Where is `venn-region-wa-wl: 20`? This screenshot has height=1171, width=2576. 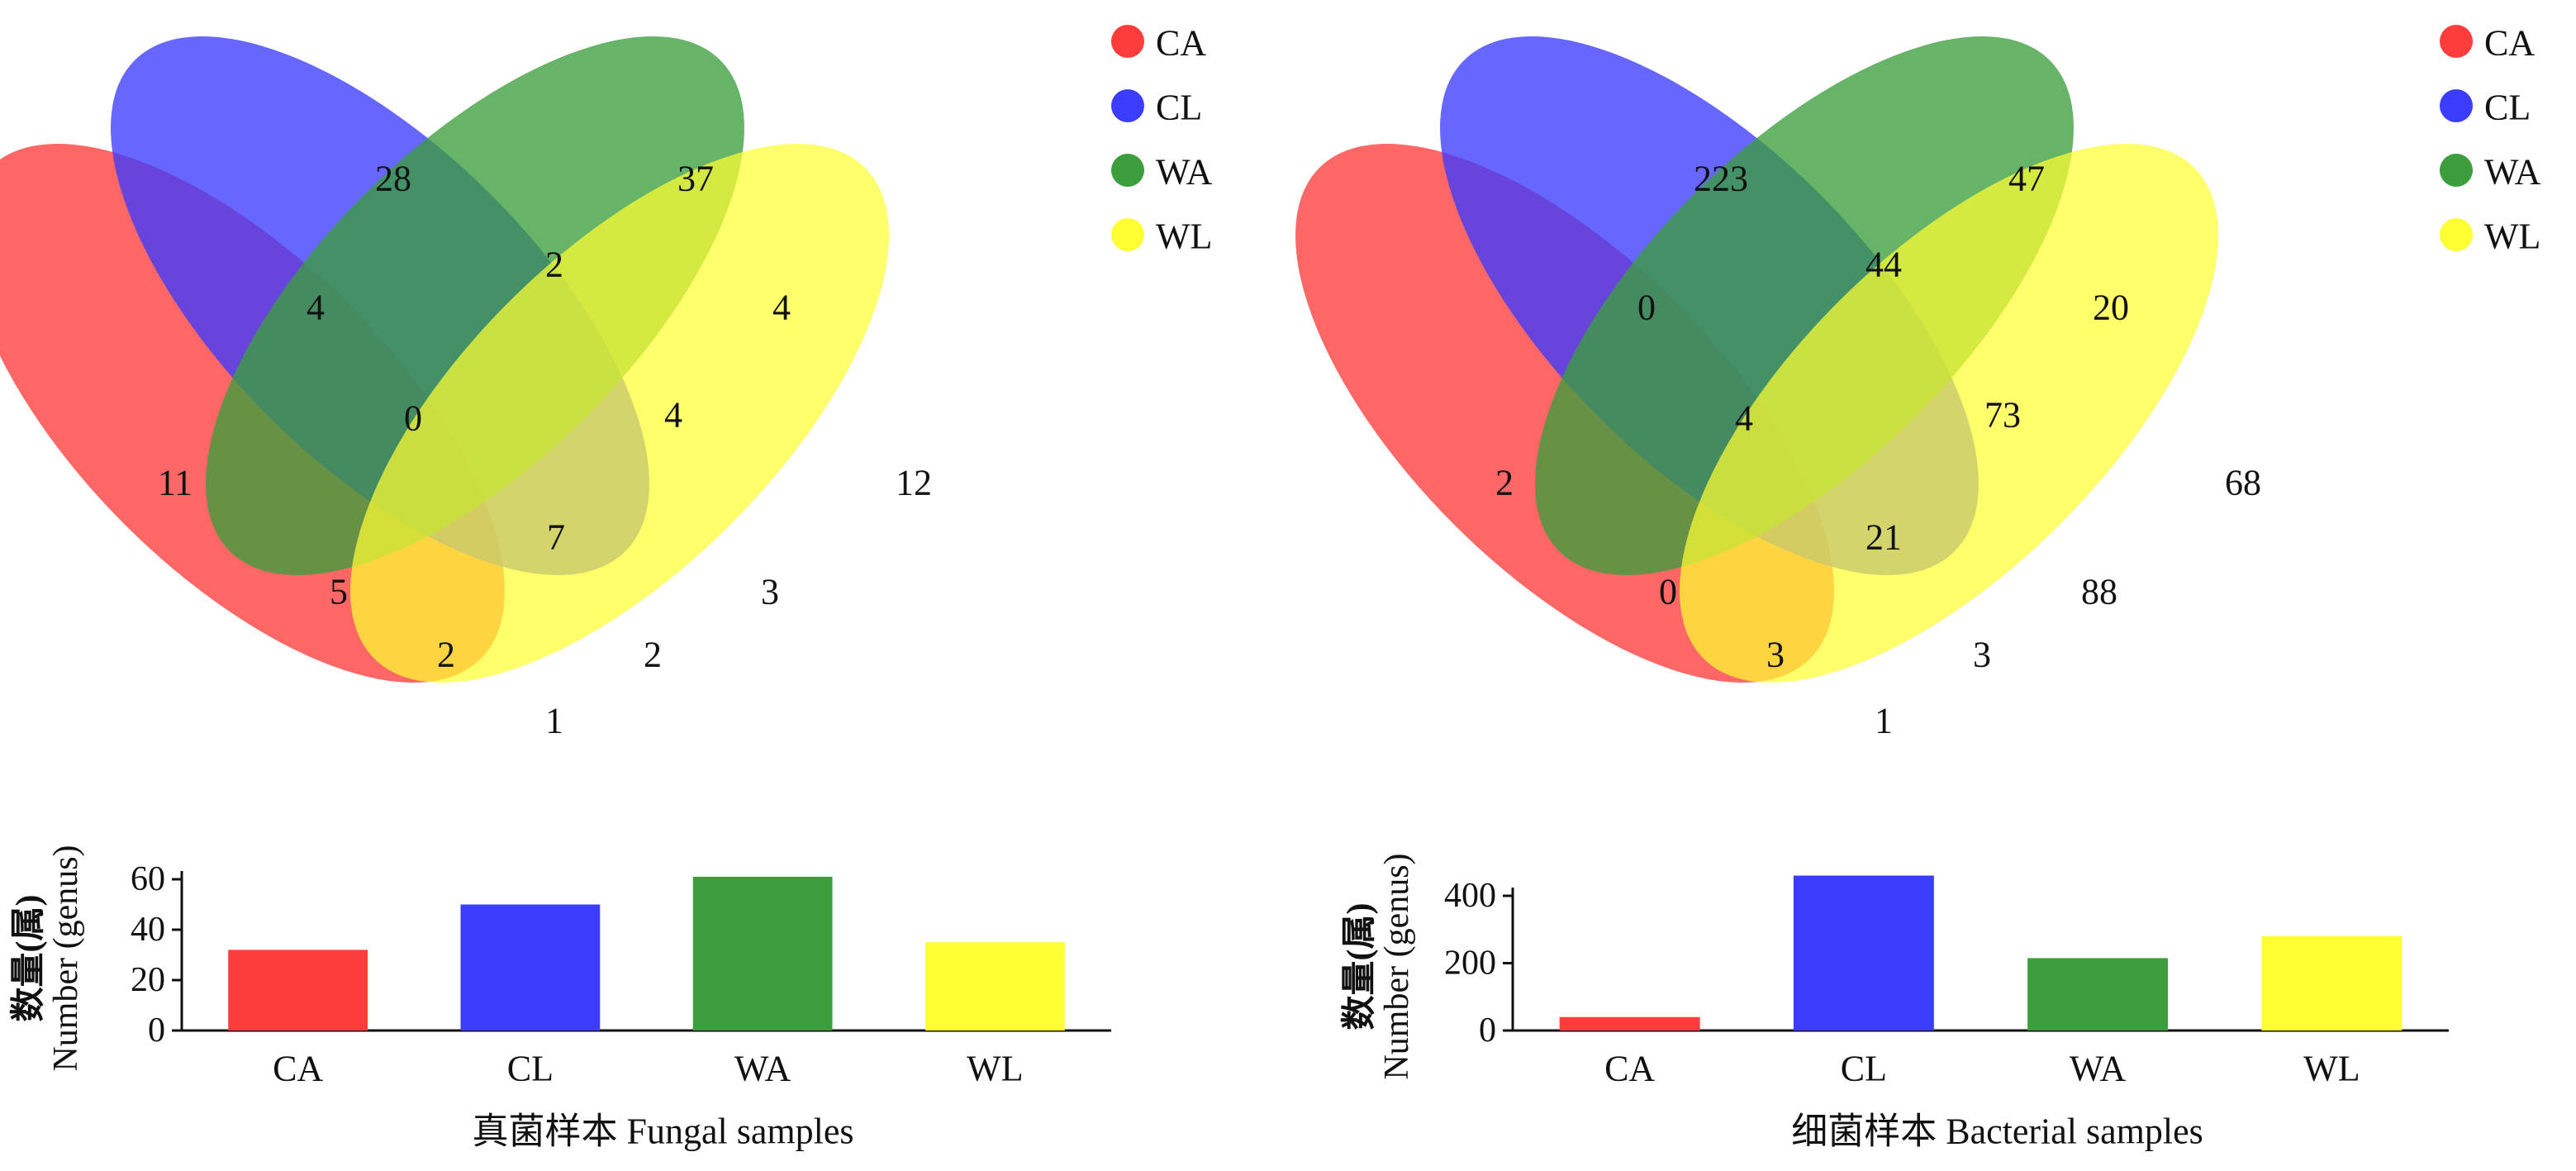
venn-region-wa-wl: 20 is located at coordinates (2111, 308).